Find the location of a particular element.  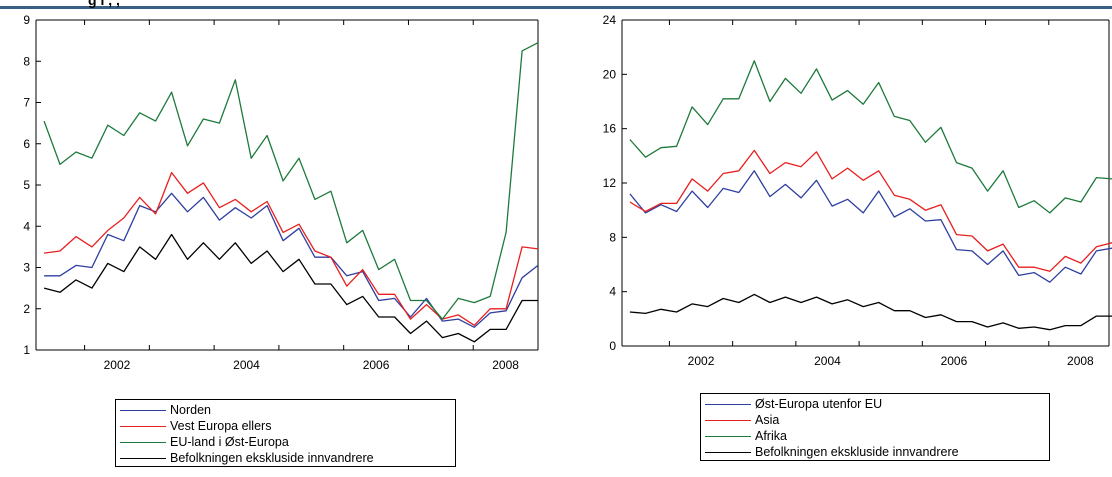

legend-item: Øst-Europa utenfor EU is located at coordinates (875, 404).